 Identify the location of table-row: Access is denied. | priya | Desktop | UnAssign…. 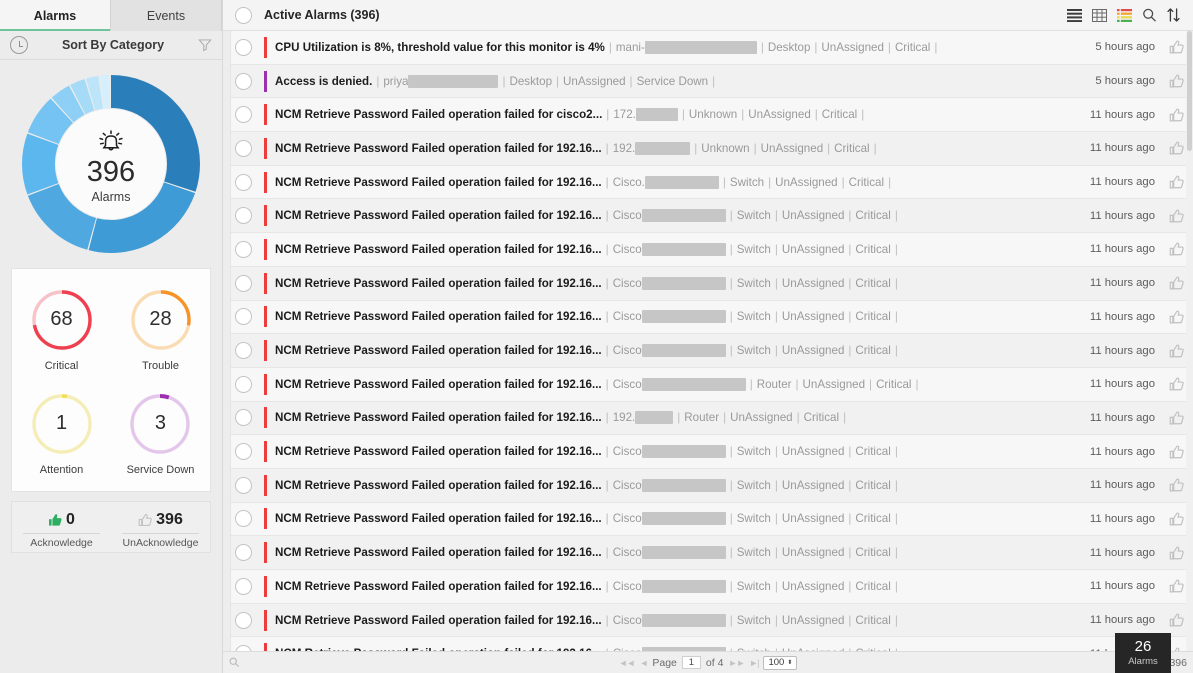
(708, 81).